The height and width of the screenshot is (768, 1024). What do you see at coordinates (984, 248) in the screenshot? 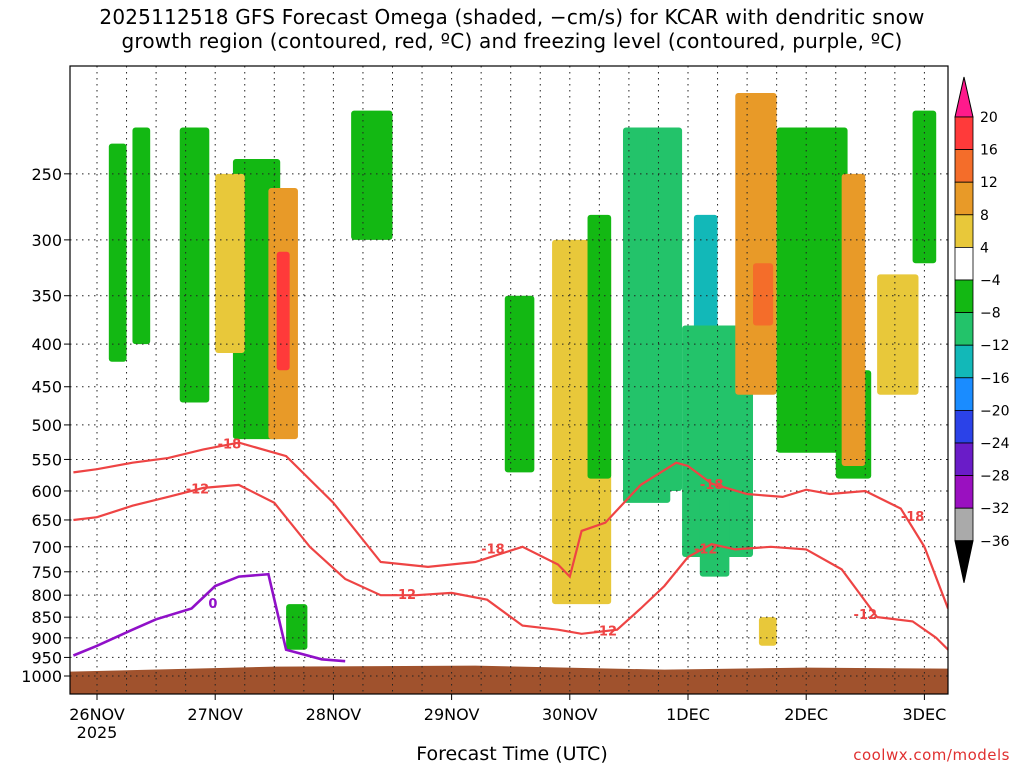
I see `colorbar-label-4: 4` at bounding box center [984, 248].